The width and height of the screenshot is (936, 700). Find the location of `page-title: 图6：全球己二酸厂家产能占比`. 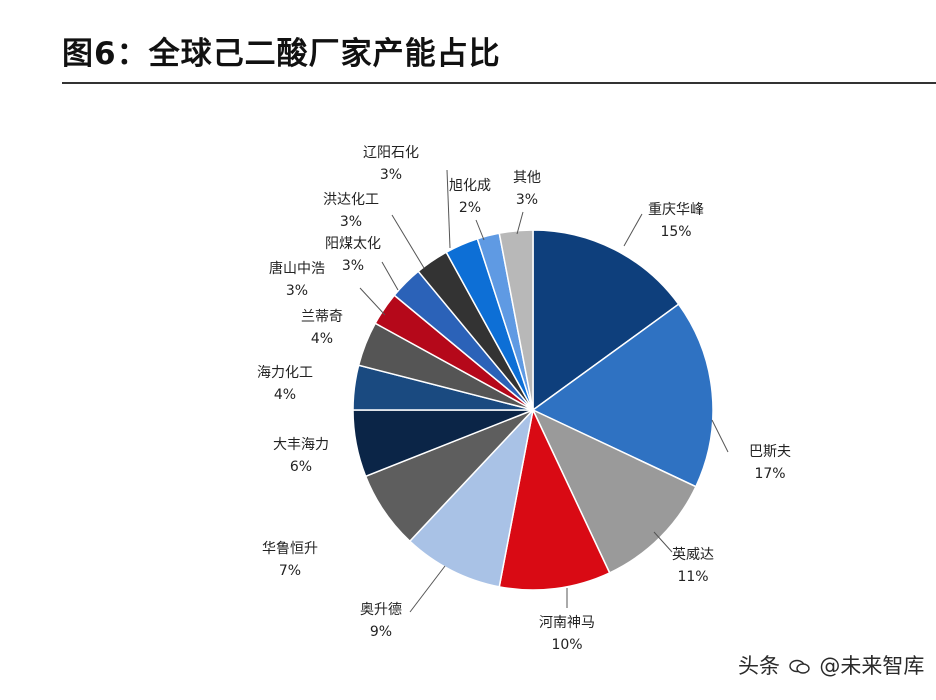

page-title: 图6：全球己二酸厂家产能占比 is located at coordinates (281, 54).